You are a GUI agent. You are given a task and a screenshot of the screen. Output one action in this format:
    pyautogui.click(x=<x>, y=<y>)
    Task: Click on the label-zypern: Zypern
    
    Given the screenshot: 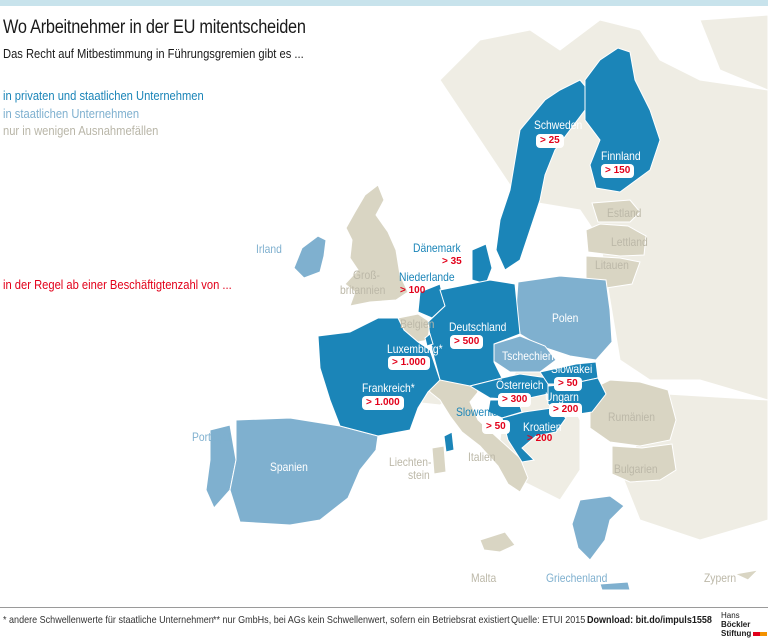 What is the action you would take?
    pyautogui.click(x=720, y=578)
    